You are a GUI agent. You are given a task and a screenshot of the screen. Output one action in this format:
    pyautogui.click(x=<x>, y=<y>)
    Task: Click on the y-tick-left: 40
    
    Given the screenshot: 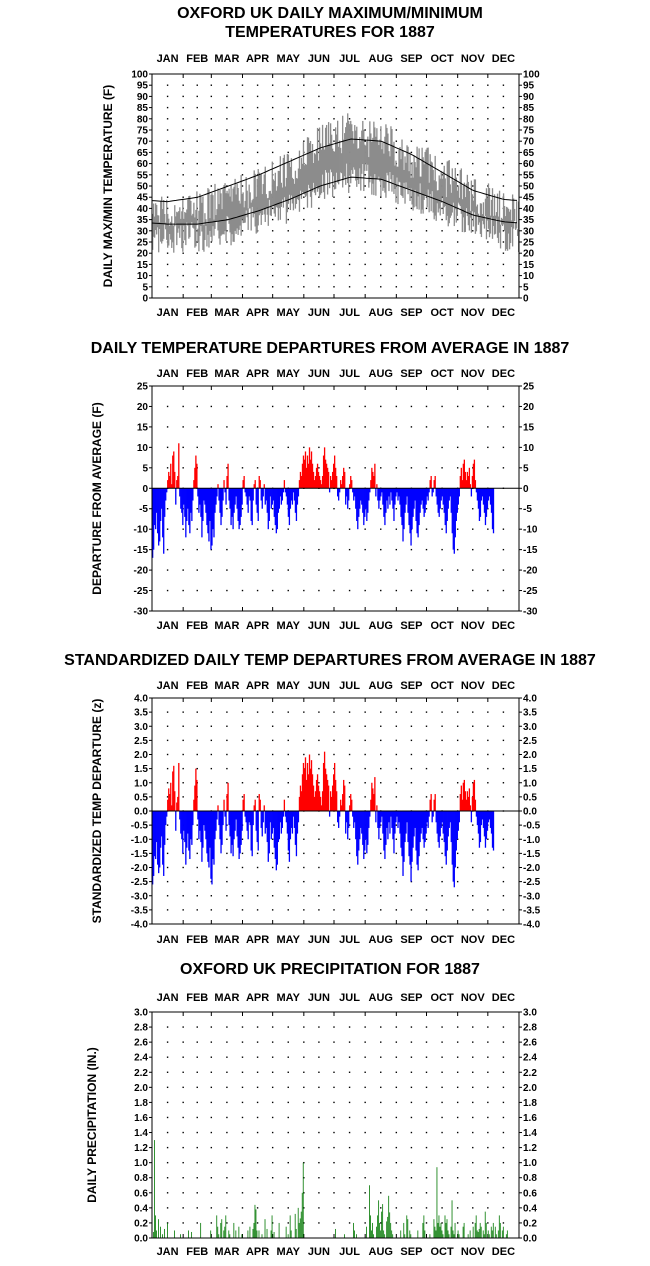 What is the action you would take?
    pyautogui.click(x=143, y=209)
    